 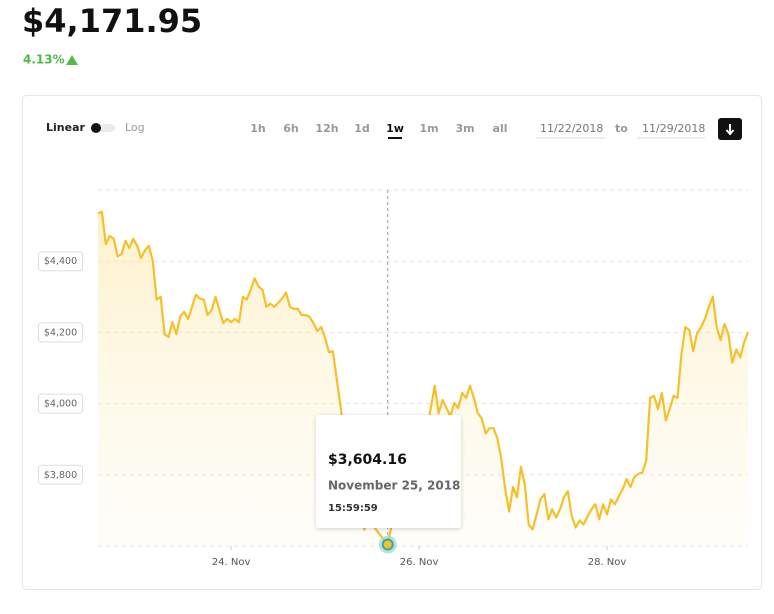 I want to click on range-button: all, so click(x=500, y=128).